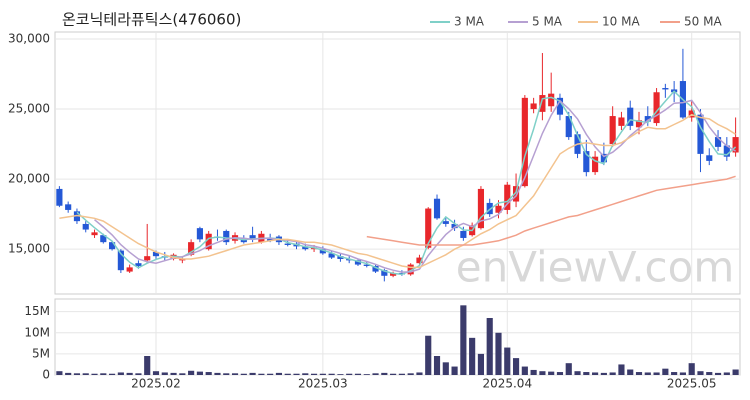 The width and height of the screenshot is (750, 400). I want to click on legend-label: 10 MA, so click(621, 22).